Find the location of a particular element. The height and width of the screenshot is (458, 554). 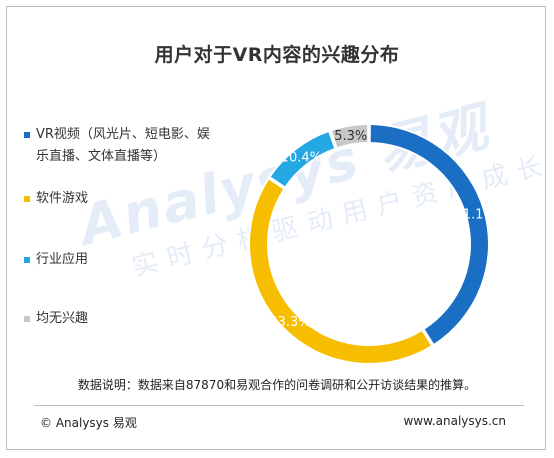

legend-label: 行业应用 is located at coordinates (62, 259).